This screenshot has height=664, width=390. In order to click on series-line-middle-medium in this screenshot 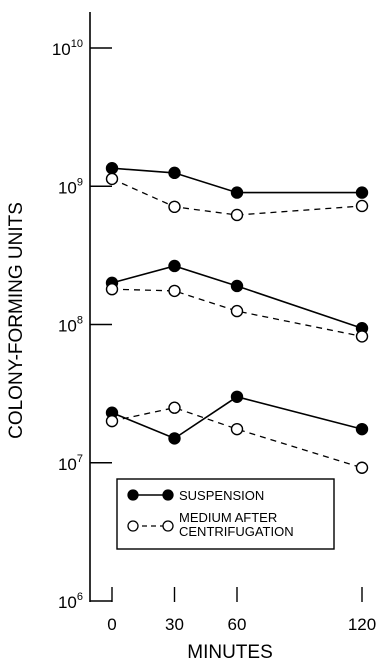, I will do `click(237, 313)`.